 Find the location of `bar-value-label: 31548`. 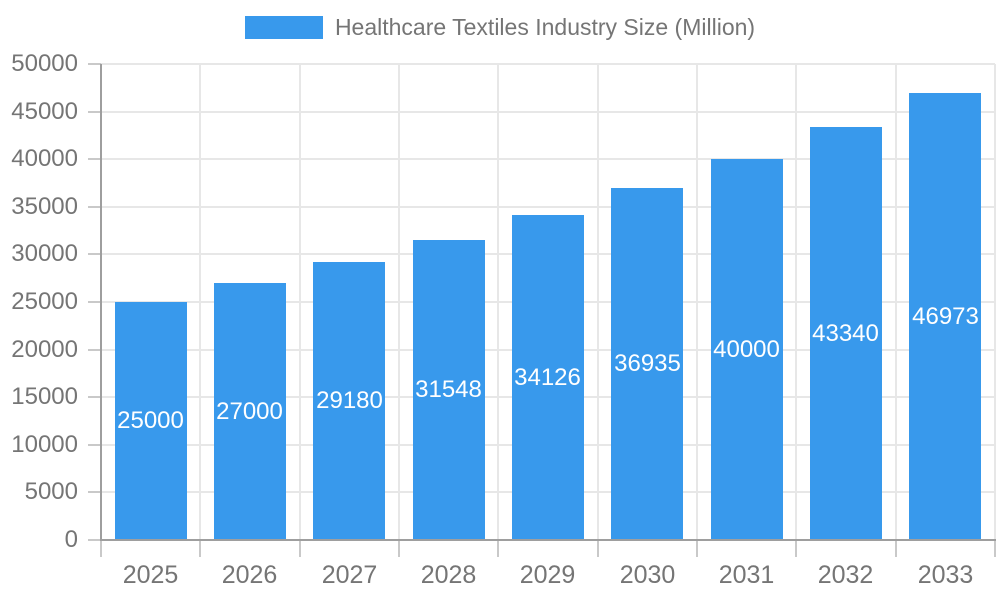

bar-value-label: 31548 is located at coordinates (448, 389).